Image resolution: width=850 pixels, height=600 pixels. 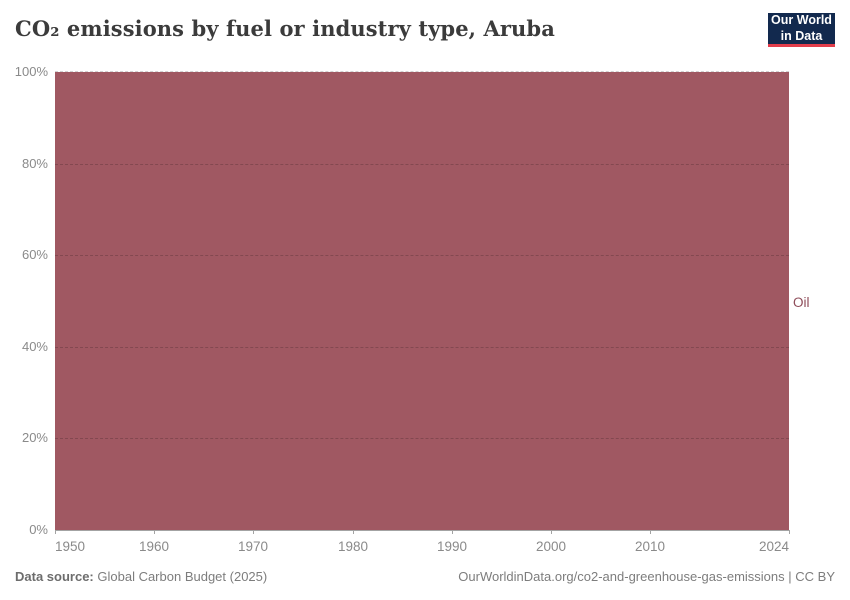 What do you see at coordinates (54, 576) in the screenshot?
I see `data-source-label: Data source:` at bounding box center [54, 576].